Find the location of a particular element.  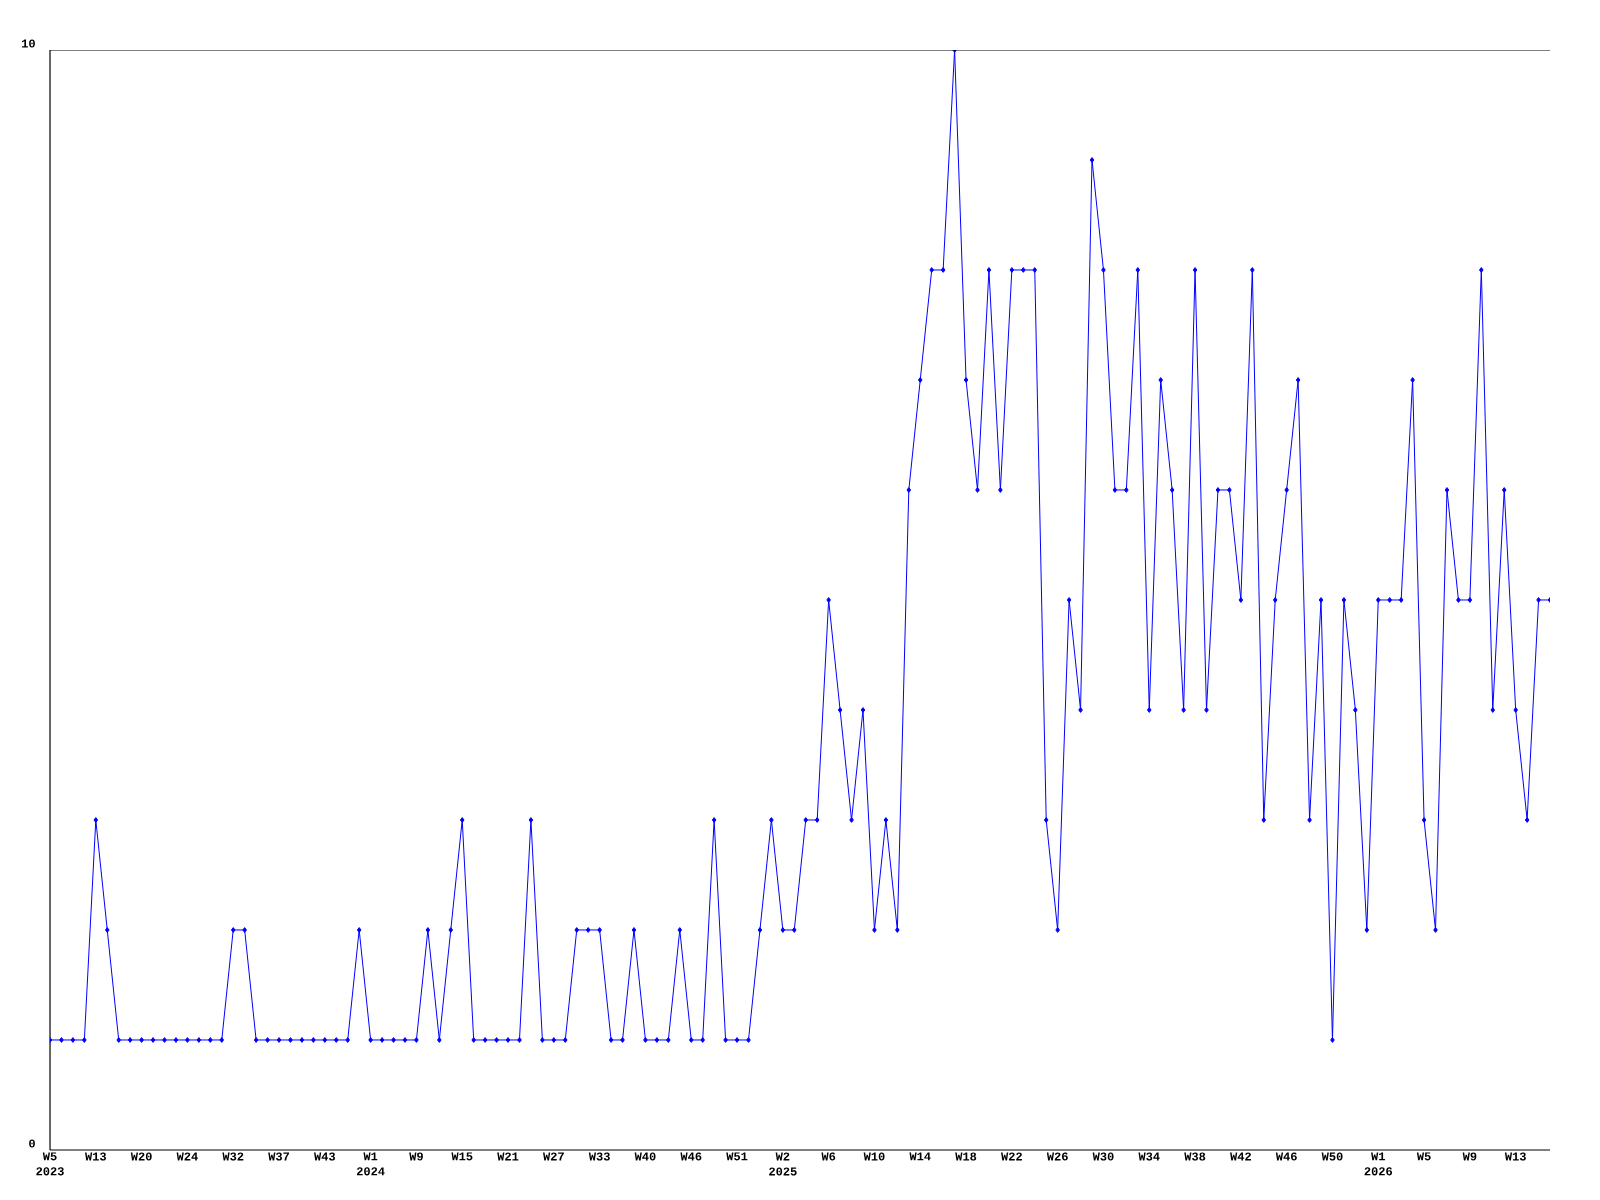

x-tick-label: W15 is located at coordinates (462, 1156).